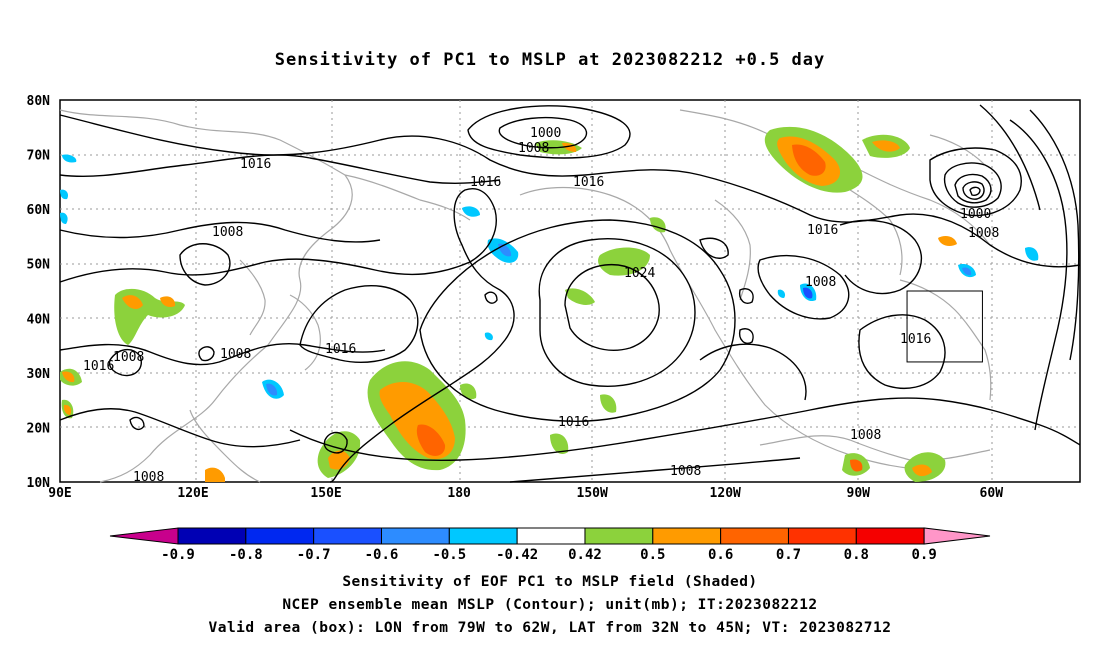  What do you see at coordinates (592, 493) in the screenshot?
I see `longitude-label: 150W` at bounding box center [592, 493].